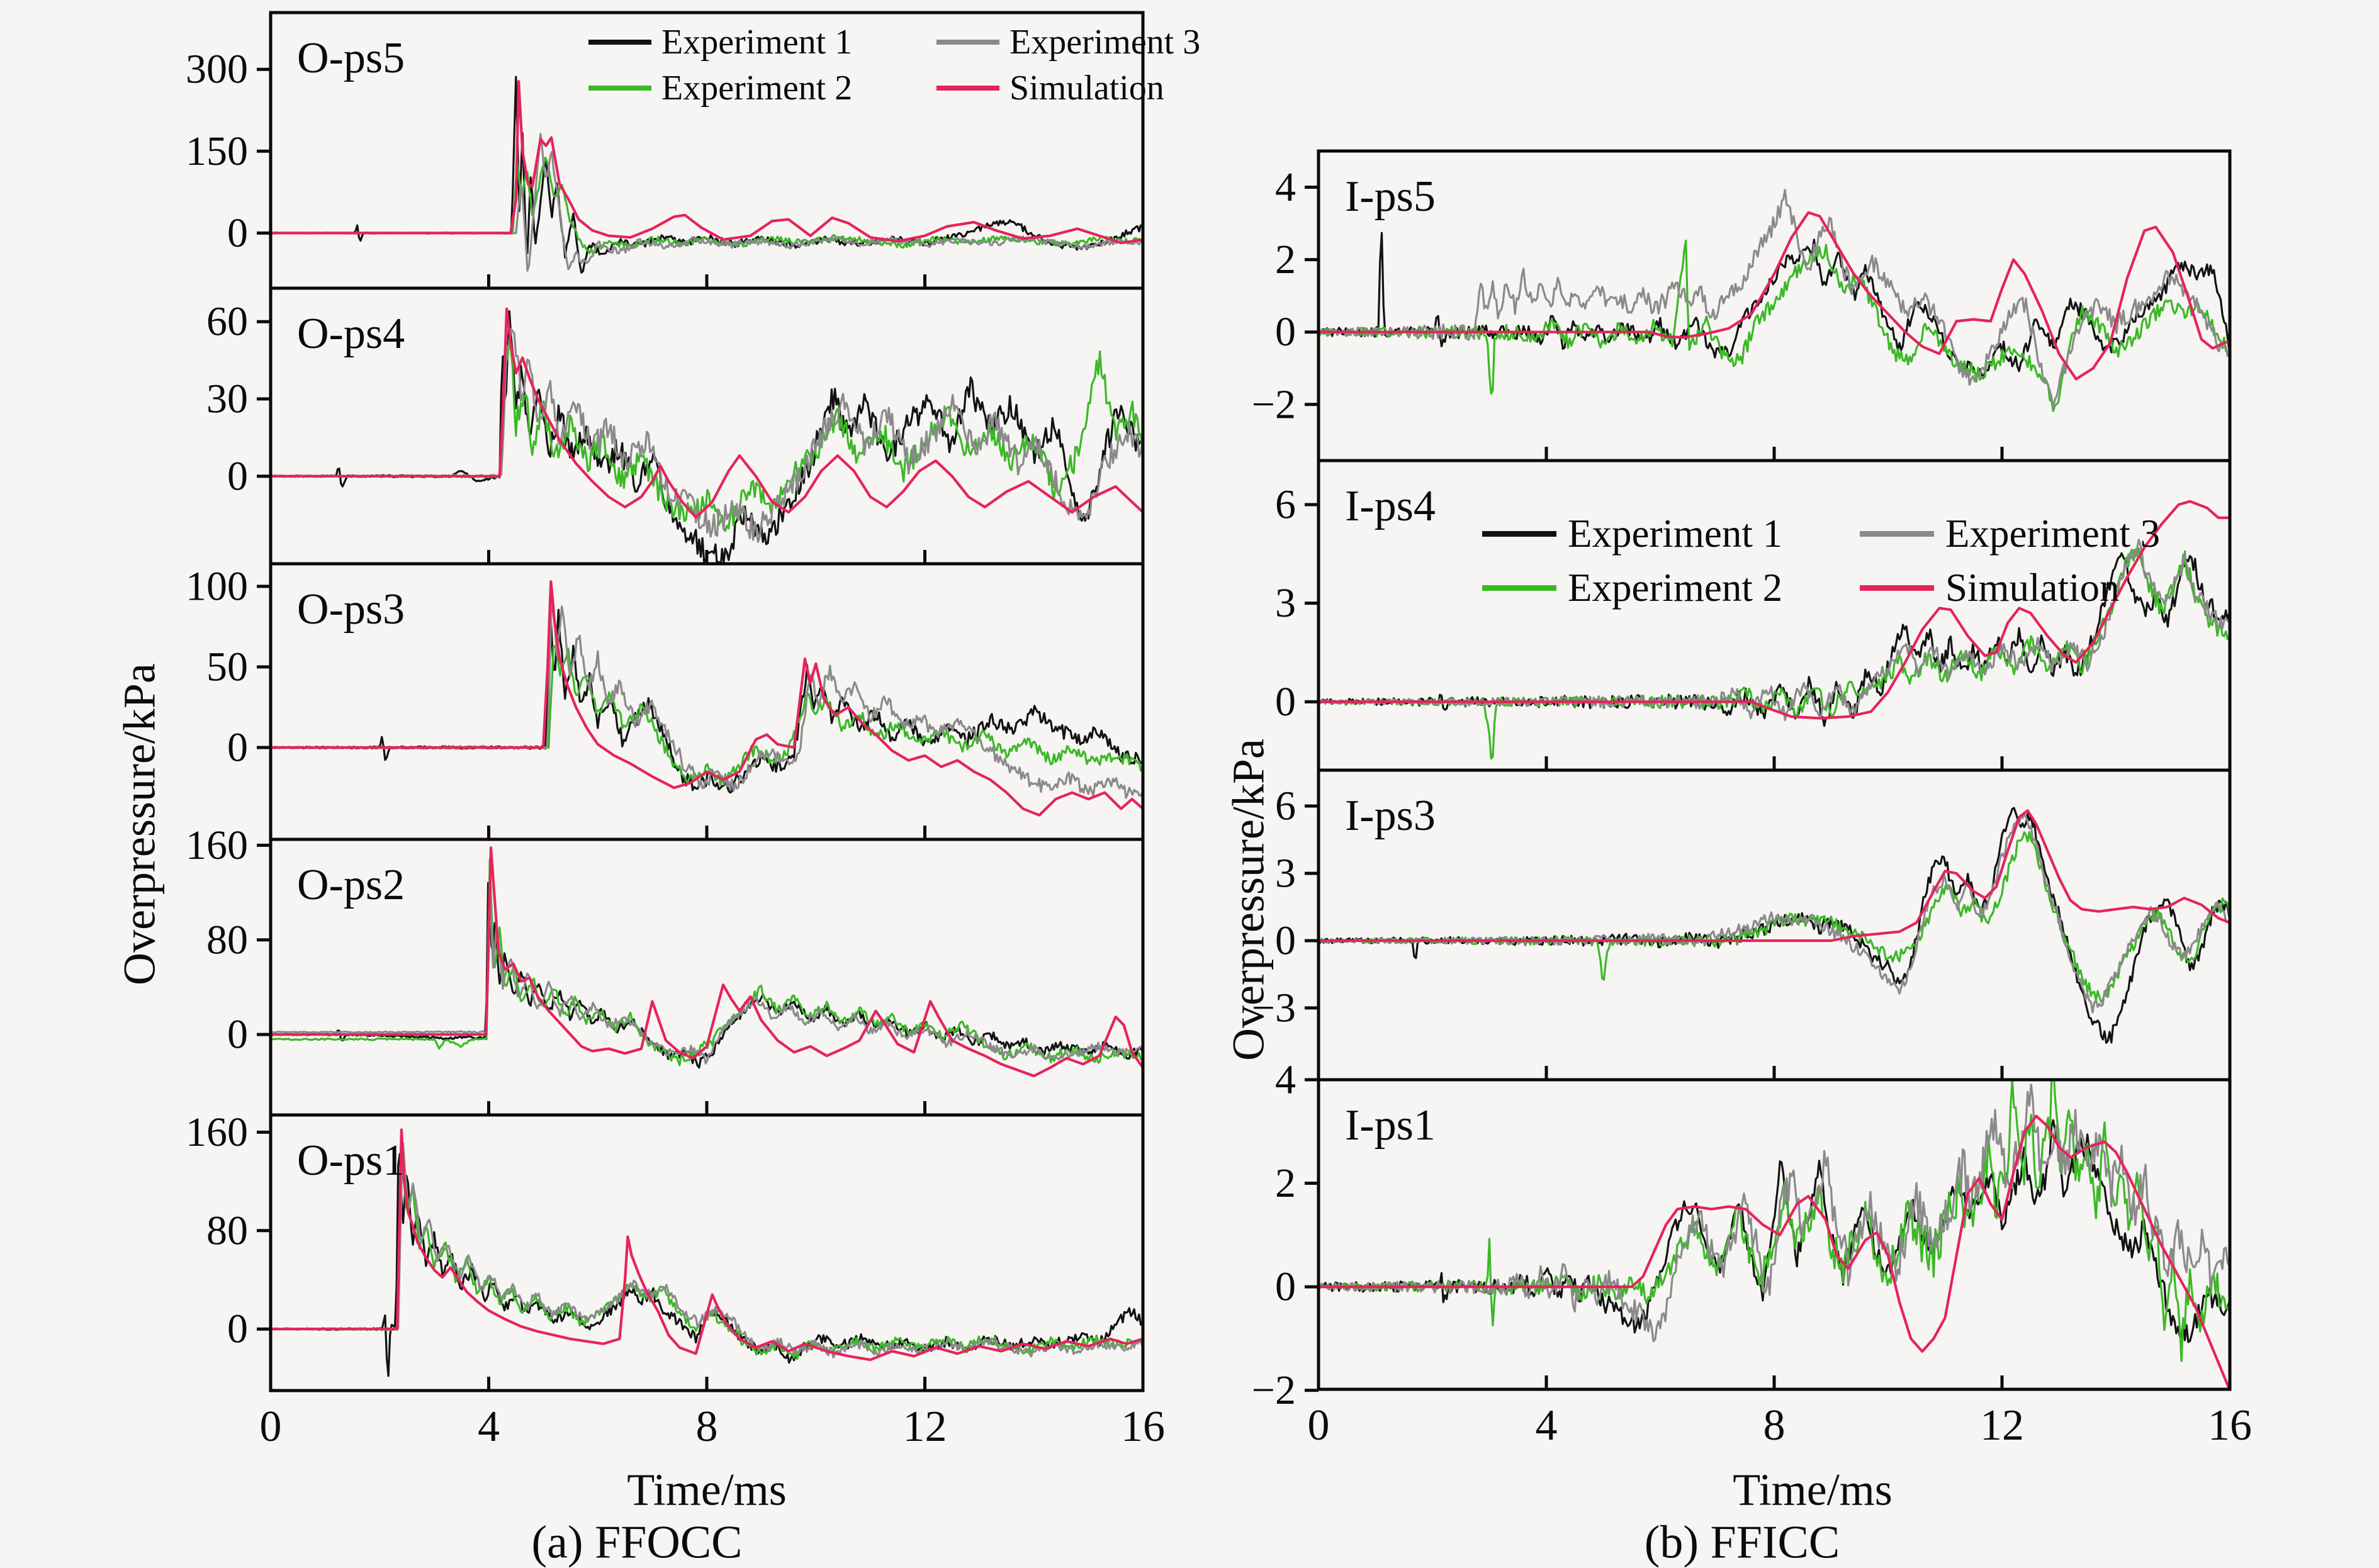 Image resolution: width=2379 pixels, height=1568 pixels. What do you see at coordinates (707, 974) in the screenshot?
I see `series-O-ps2-experiment3` at bounding box center [707, 974].